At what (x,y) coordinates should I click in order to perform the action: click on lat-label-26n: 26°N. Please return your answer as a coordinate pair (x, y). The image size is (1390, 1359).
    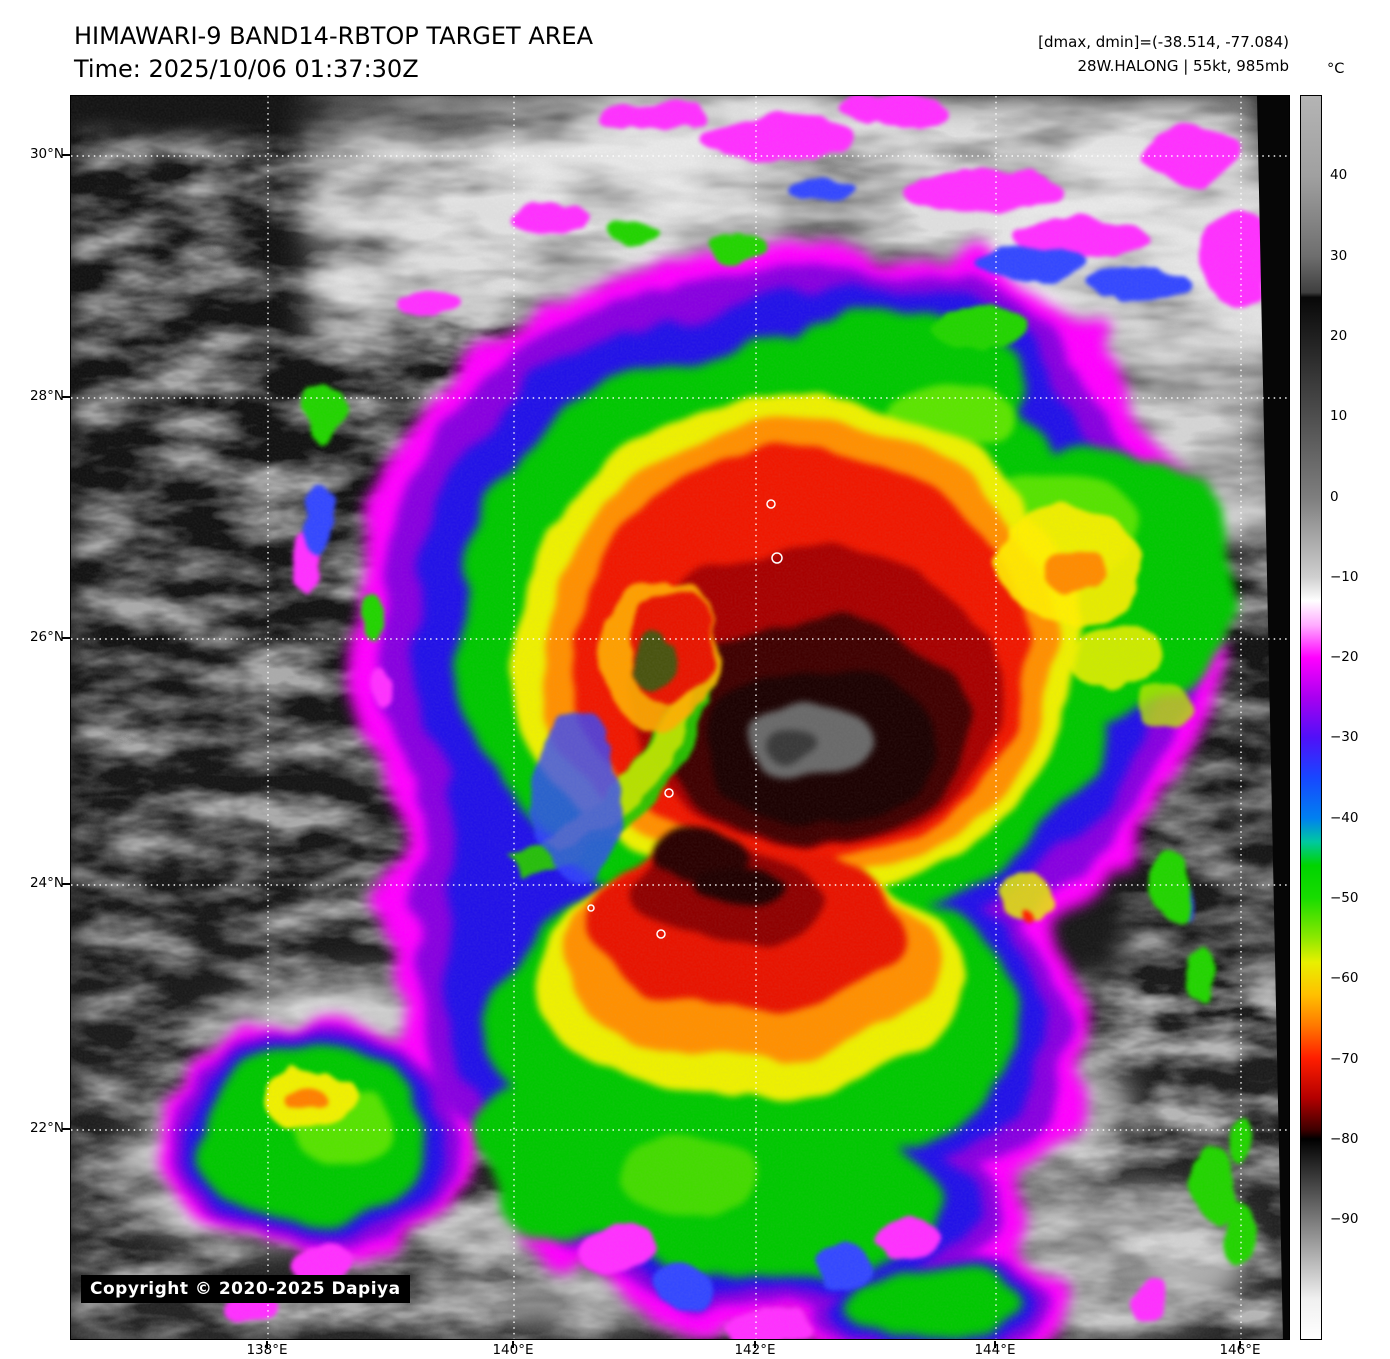
    Looking at the image, I should click on (46, 637).